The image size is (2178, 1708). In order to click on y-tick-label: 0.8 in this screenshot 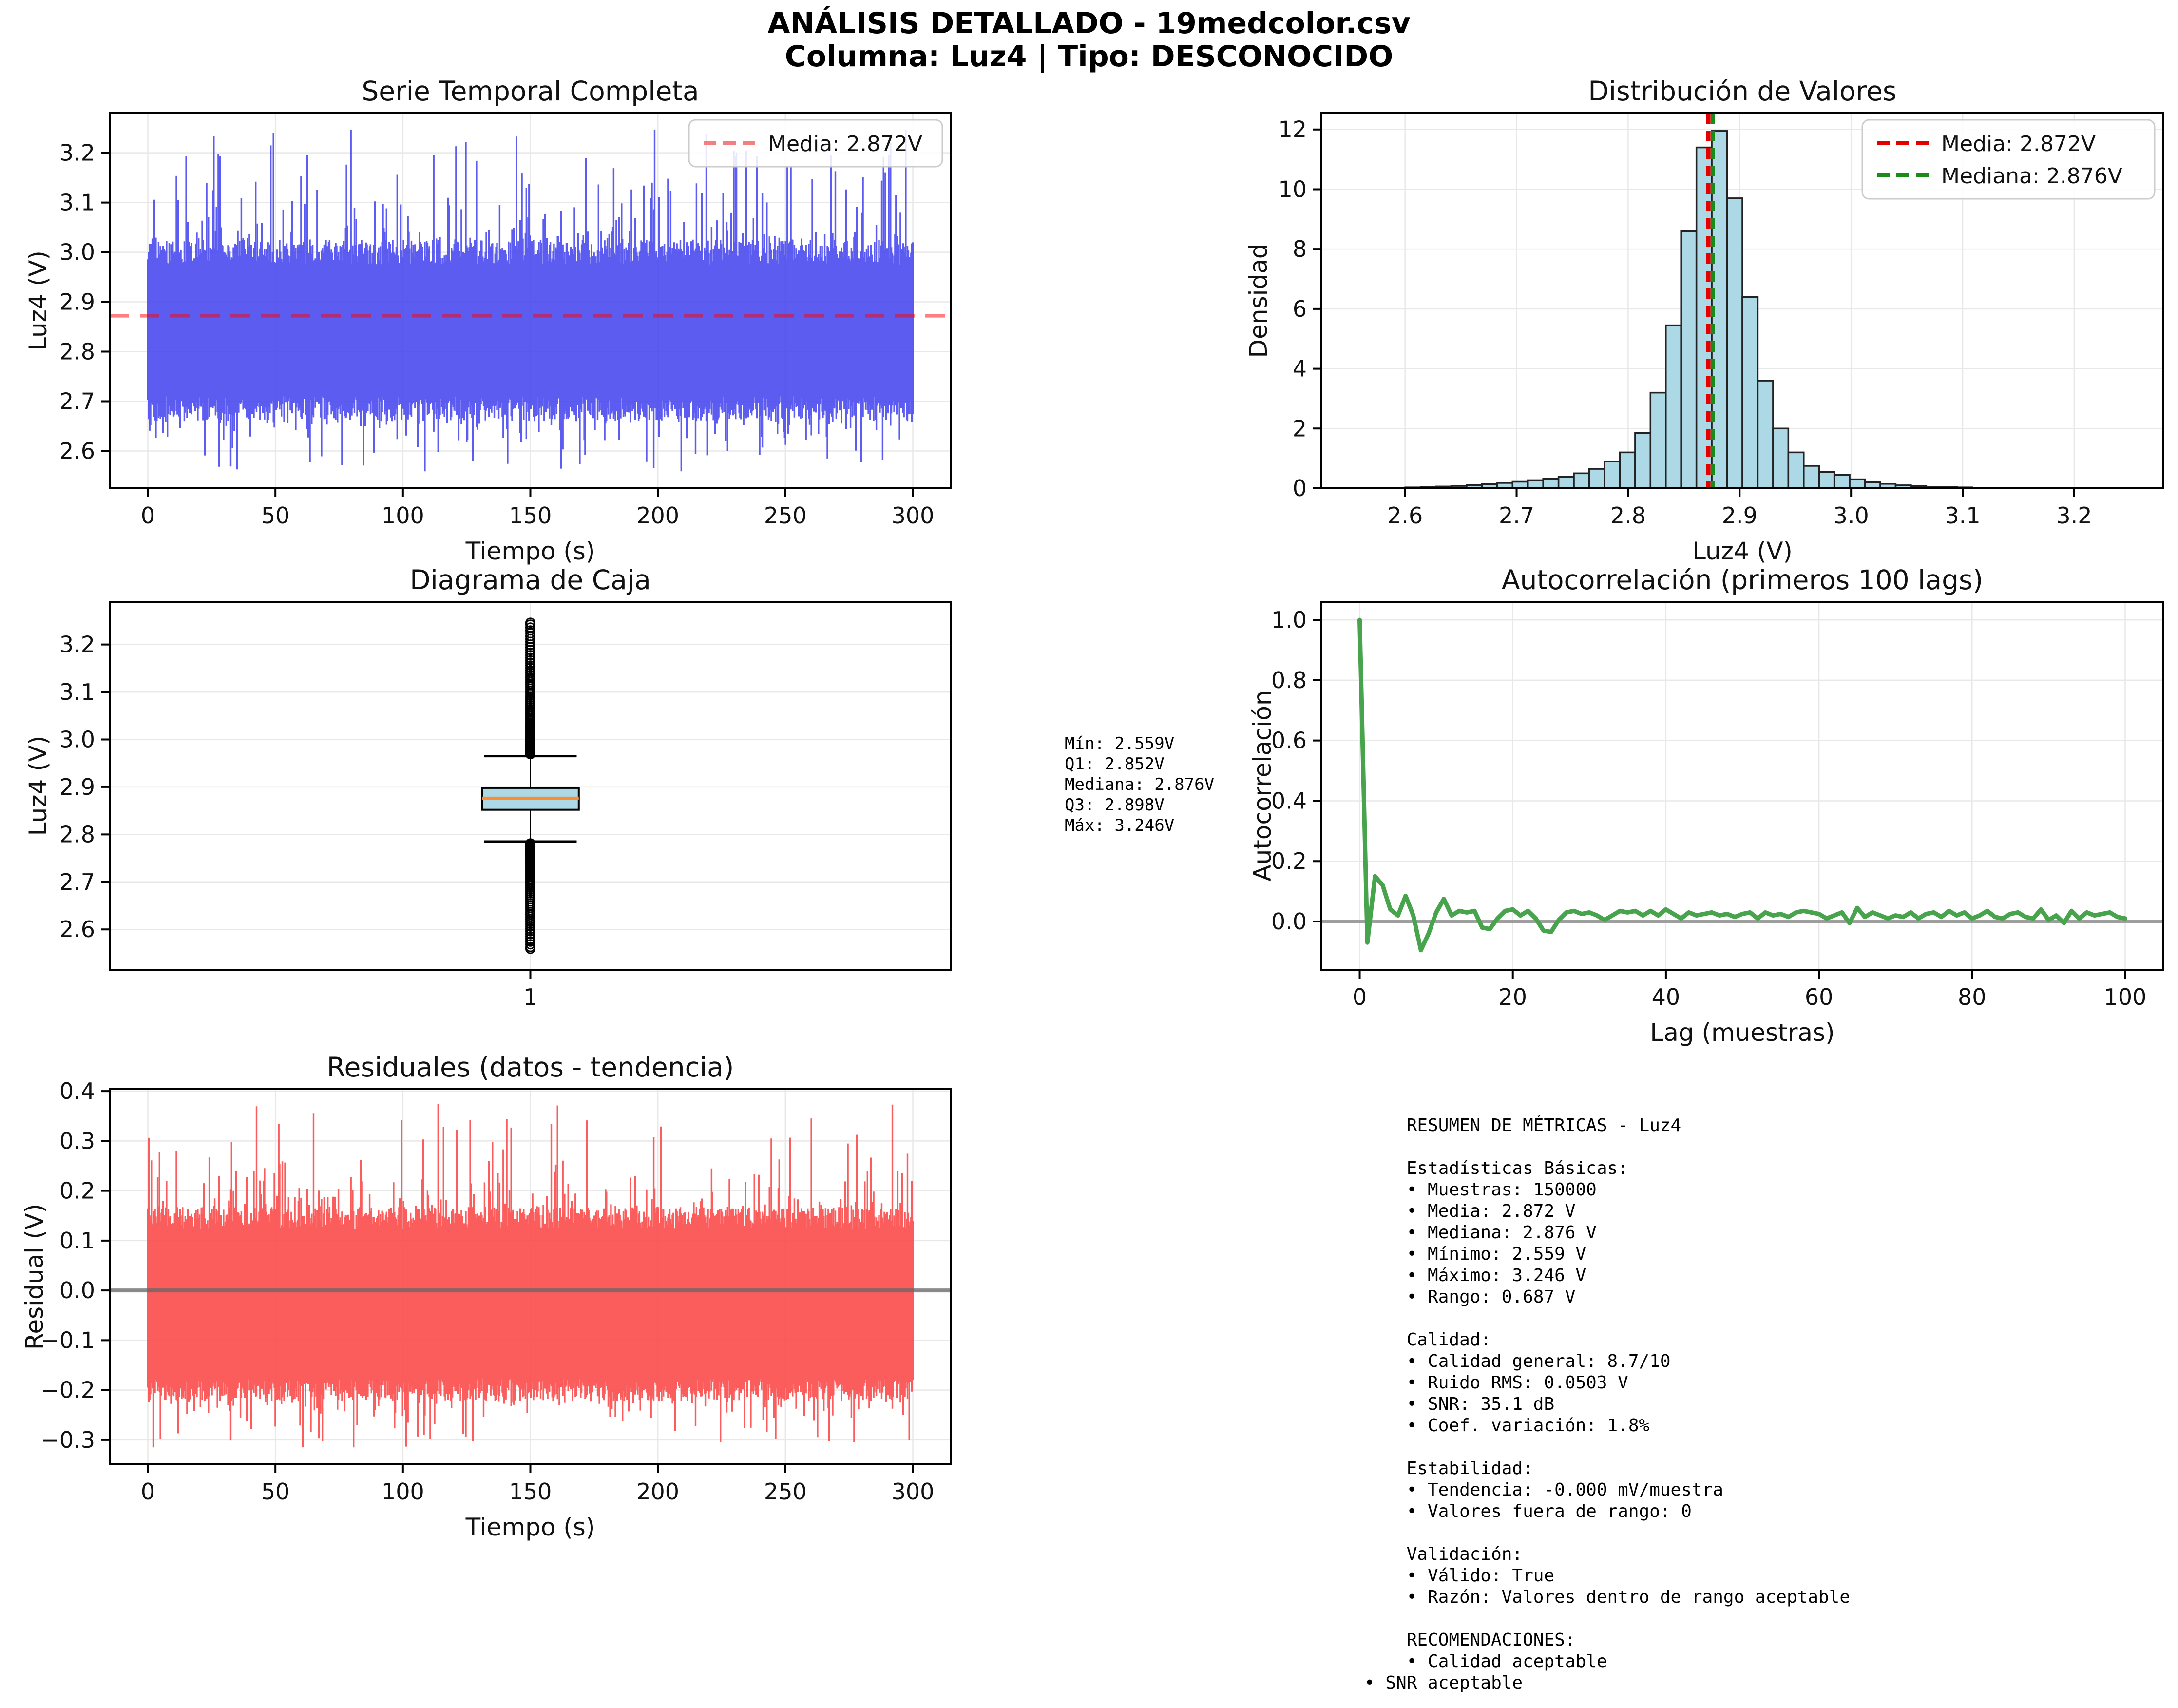, I will do `click(1289, 680)`.